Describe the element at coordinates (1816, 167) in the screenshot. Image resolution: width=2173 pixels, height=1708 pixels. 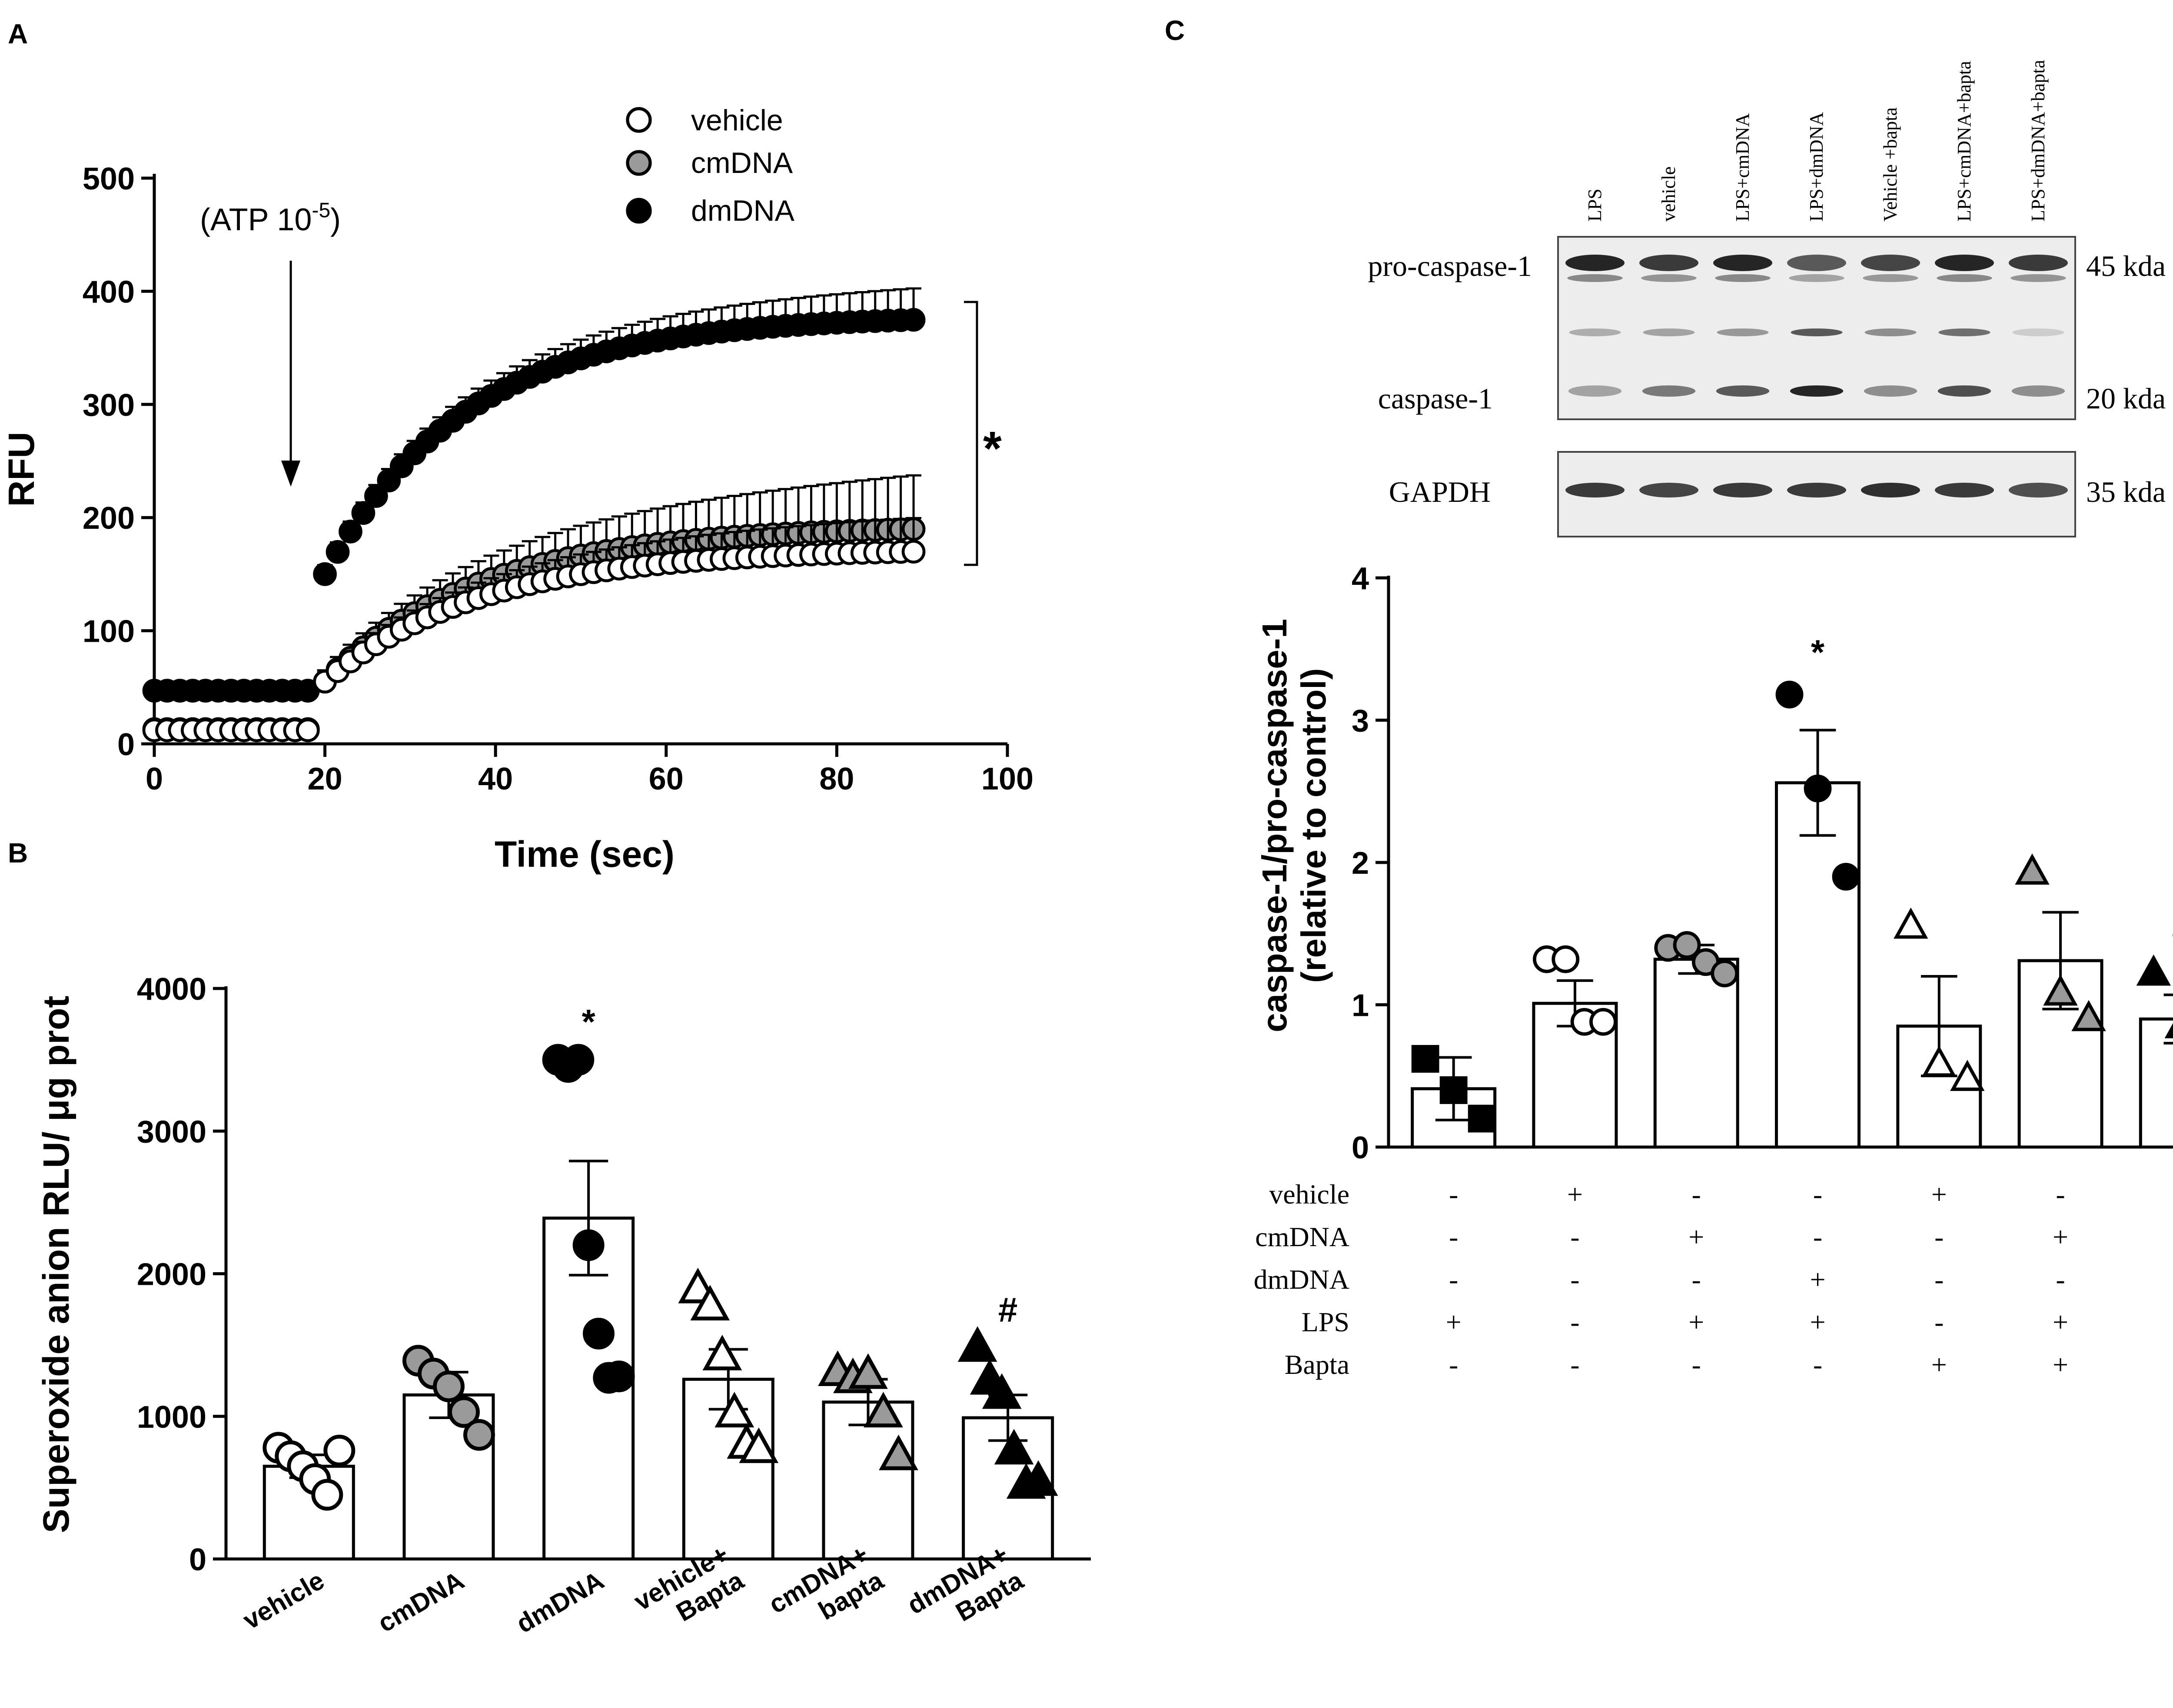
I see `blot-lane-label: LPS+dmDNA` at that location.